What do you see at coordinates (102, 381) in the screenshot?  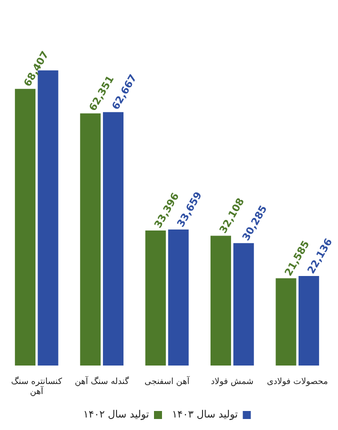 I see `x-tick-label: گندله سنگ آهن` at bounding box center [102, 381].